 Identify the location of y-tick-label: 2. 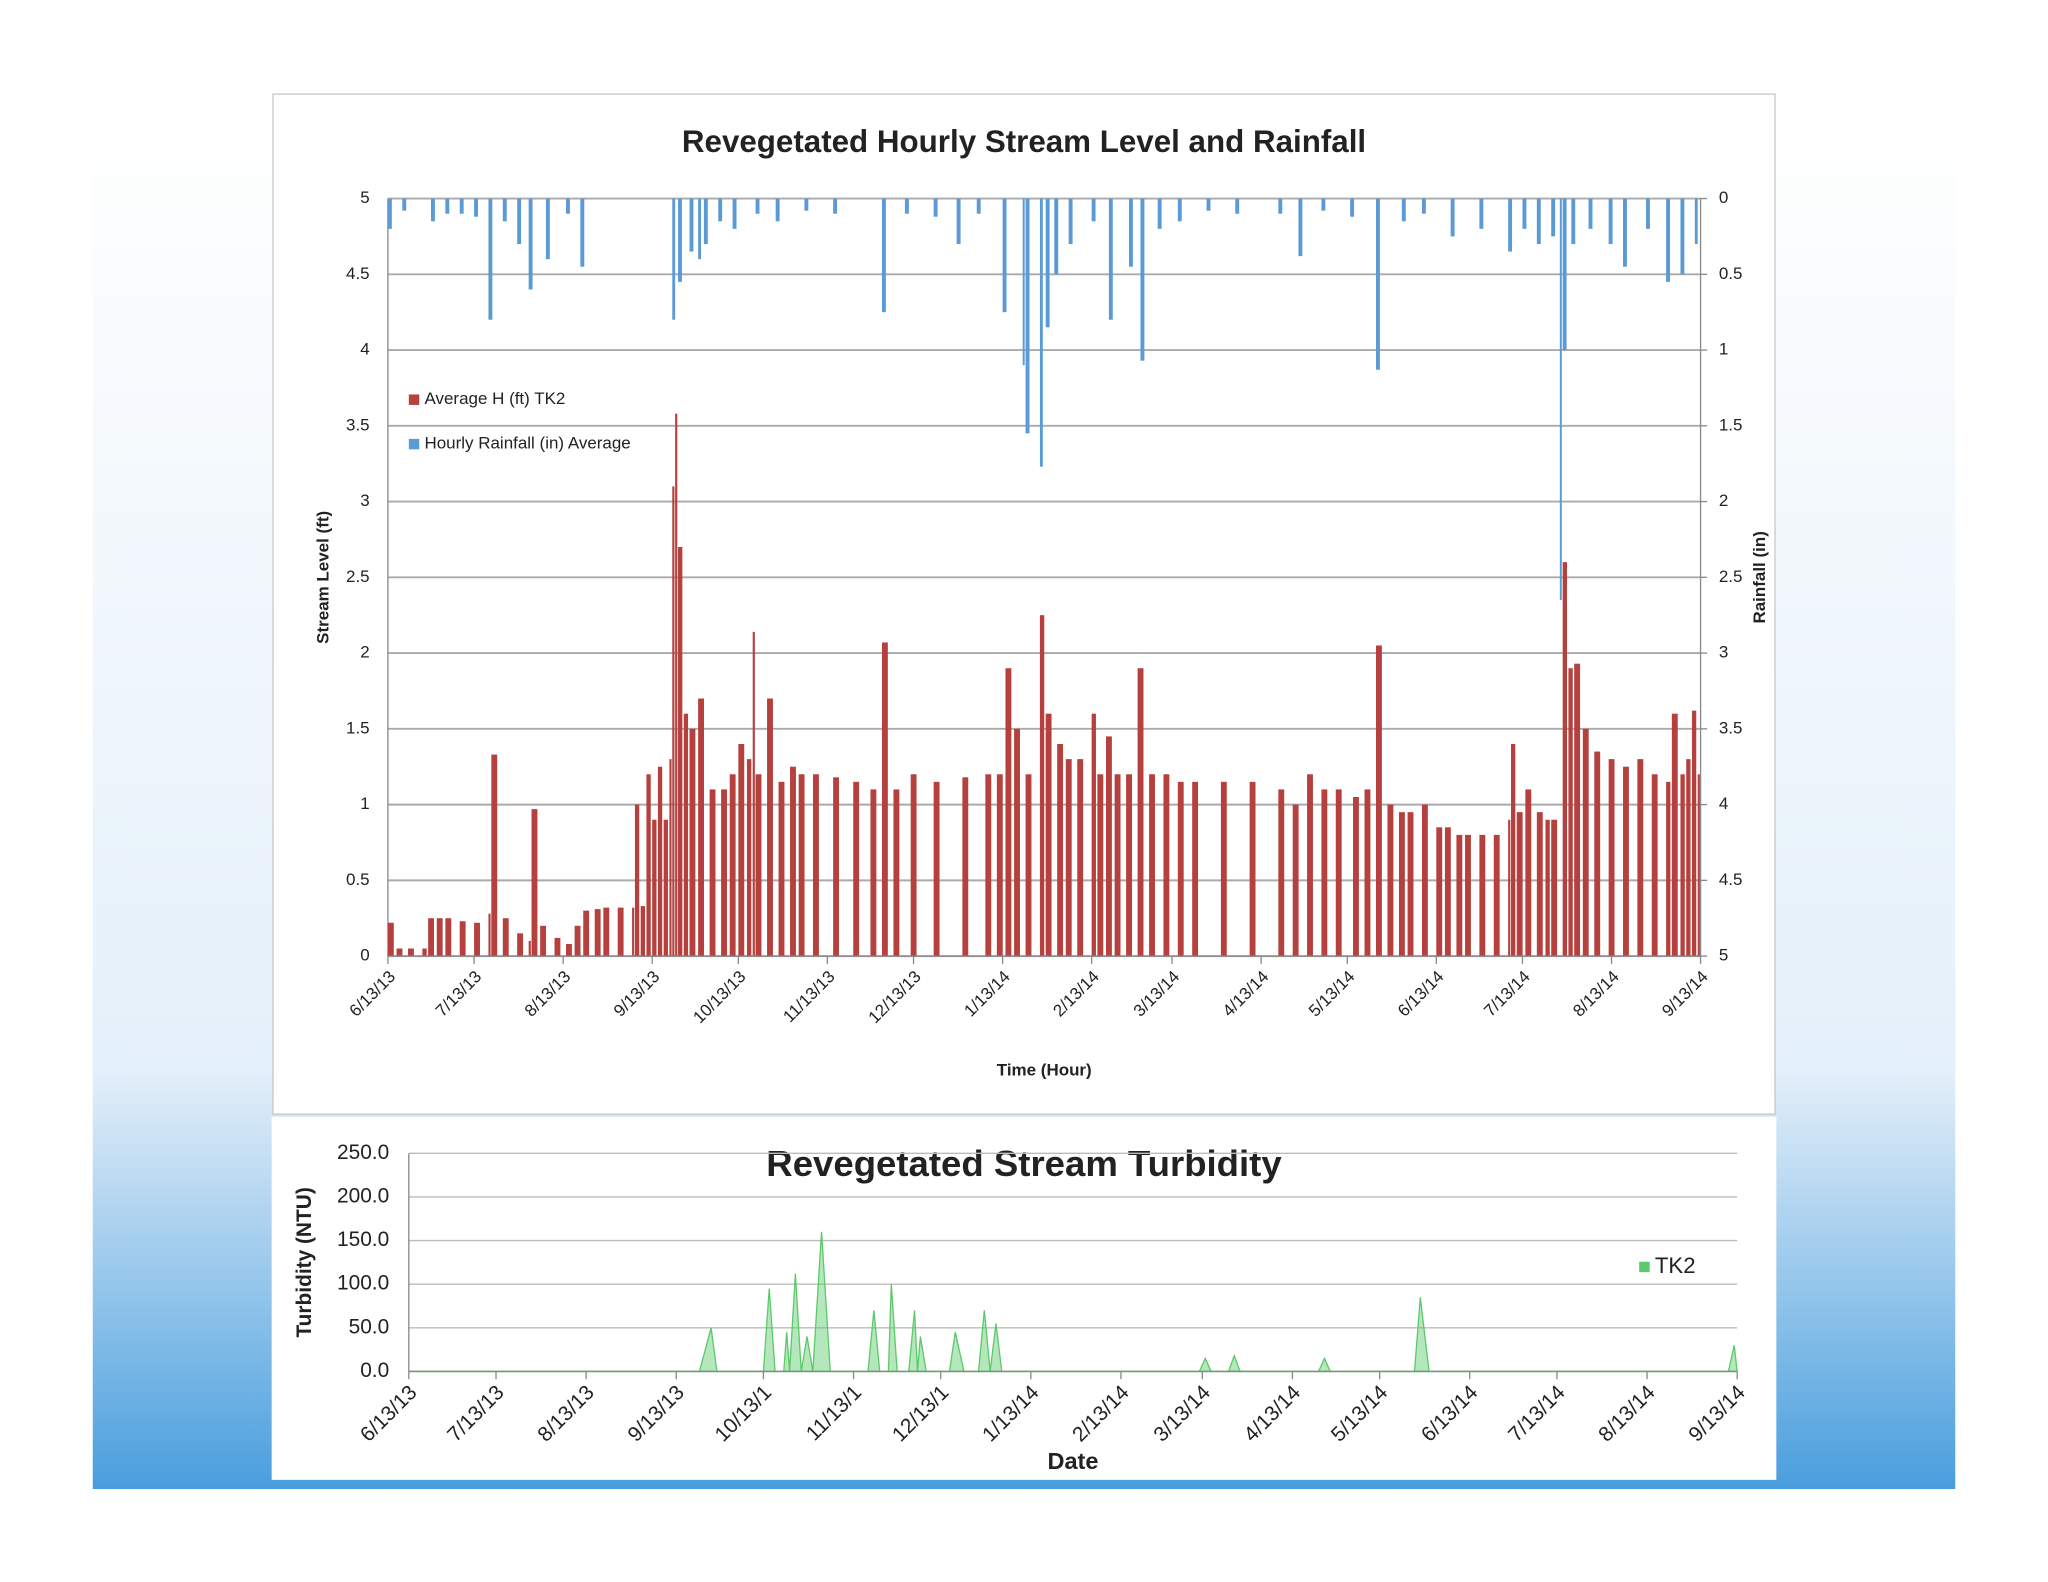
(364, 652).